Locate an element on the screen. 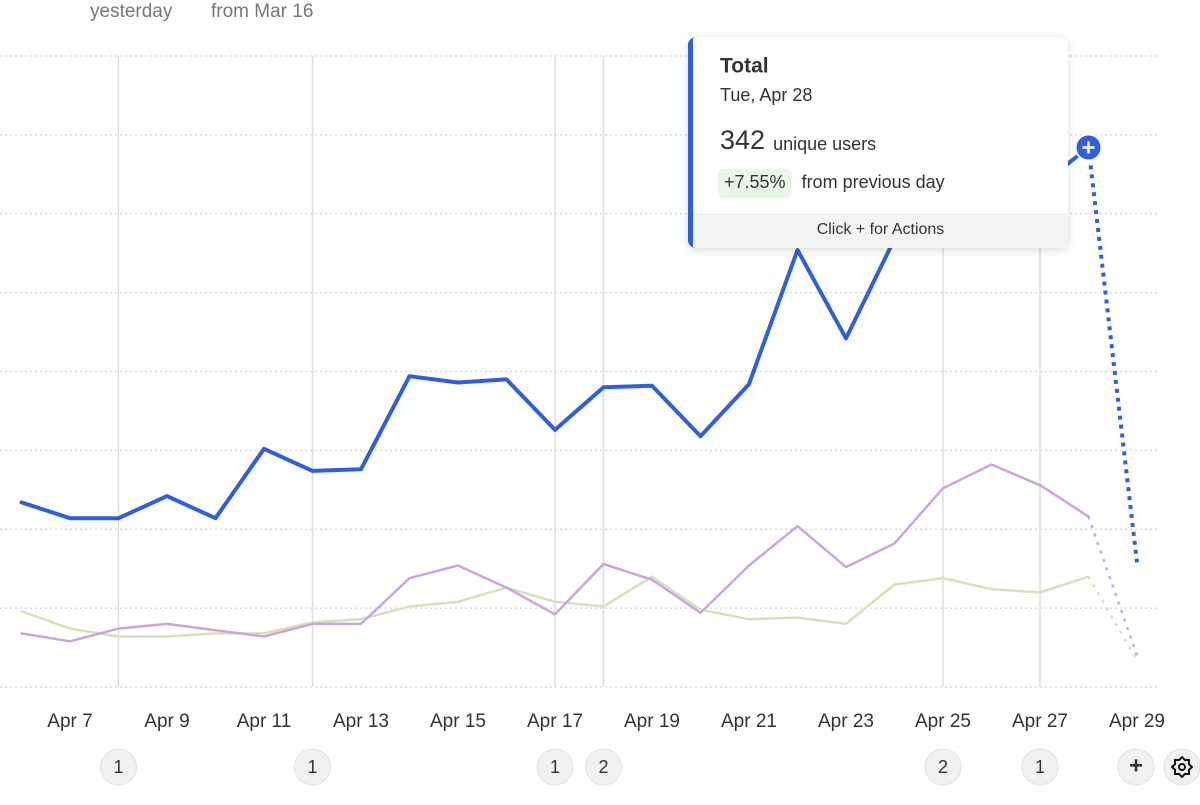 The height and width of the screenshot is (805, 1200). x-tick-label: Apr 25 is located at coordinates (943, 721).